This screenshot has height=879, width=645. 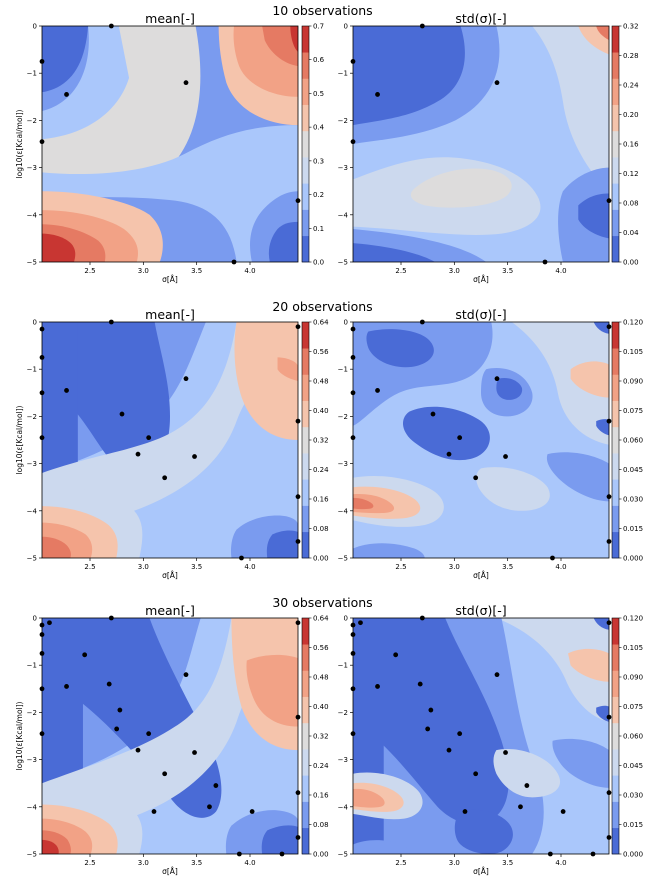 I want to click on colorbar-tick-label: 0.16, so click(x=631, y=145).